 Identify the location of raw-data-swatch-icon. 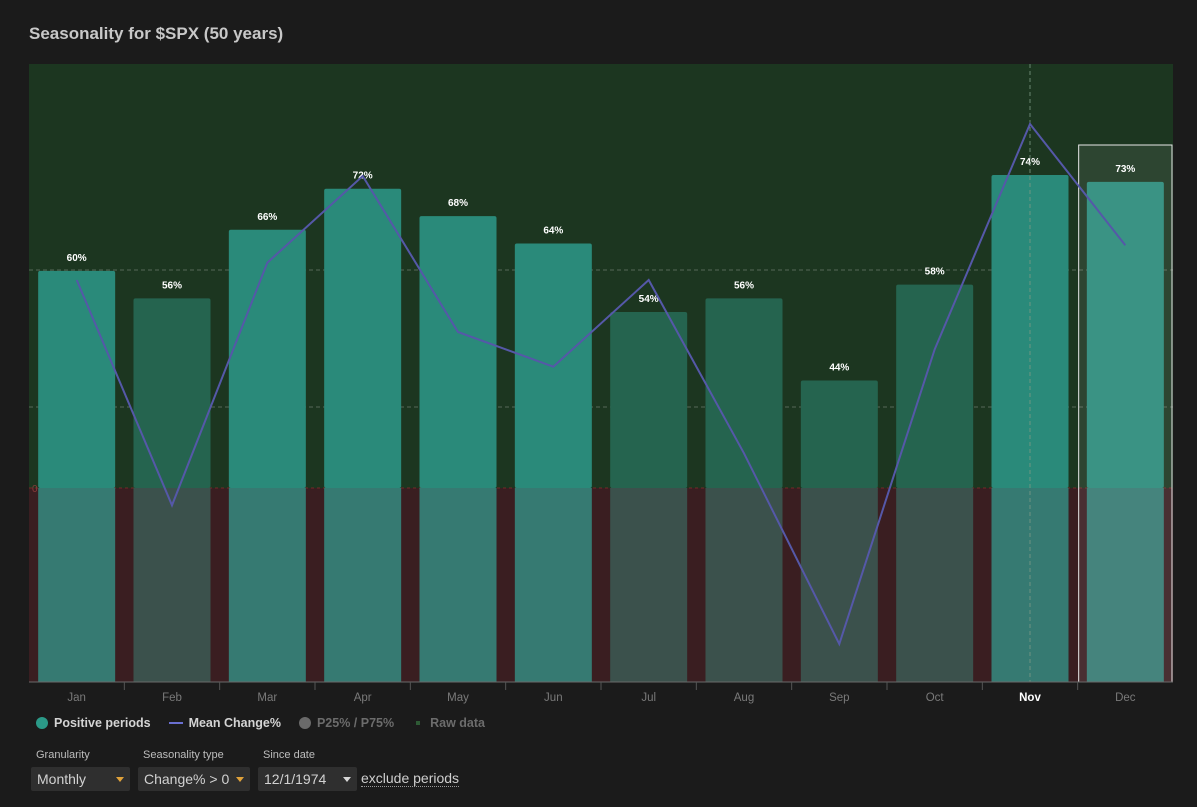
(418, 723).